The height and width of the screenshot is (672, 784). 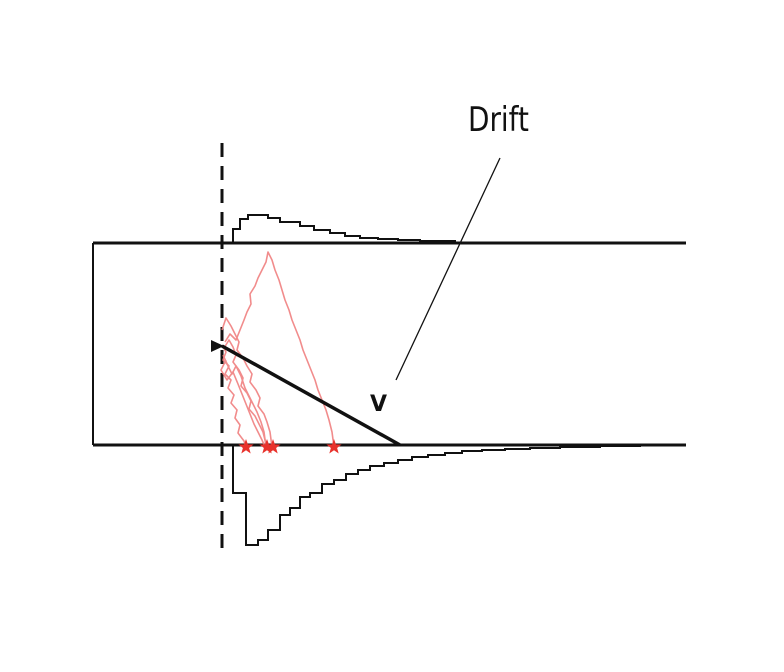 What do you see at coordinates (344, 228) in the screenshot?
I see `top-histogram` at bounding box center [344, 228].